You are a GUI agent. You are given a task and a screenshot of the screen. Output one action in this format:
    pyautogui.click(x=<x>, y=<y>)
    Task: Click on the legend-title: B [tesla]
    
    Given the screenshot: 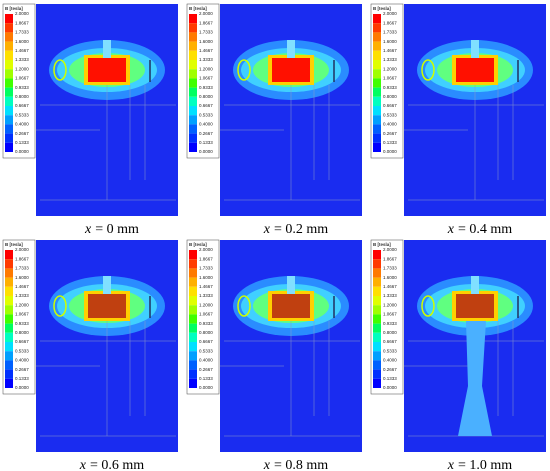 What is the action you would take?
    pyautogui.click(x=14, y=244)
    